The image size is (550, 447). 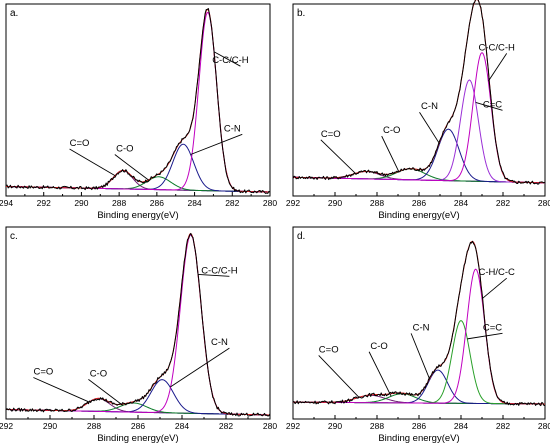 I want to click on x-tick-label: 294, so click(x=6, y=203).